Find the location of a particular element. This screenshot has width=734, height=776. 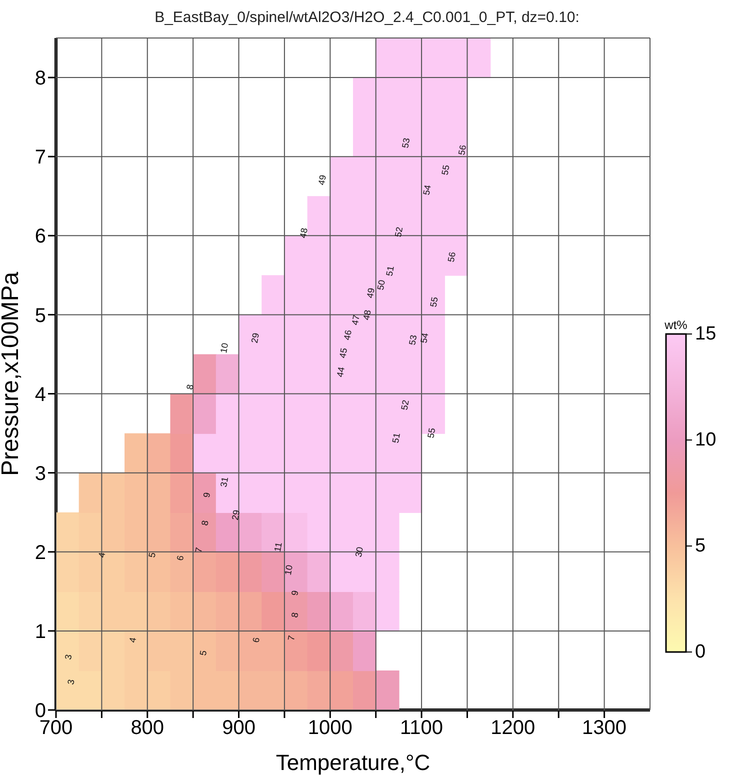

x-tick-label: 1200 is located at coordinates (513, 728).